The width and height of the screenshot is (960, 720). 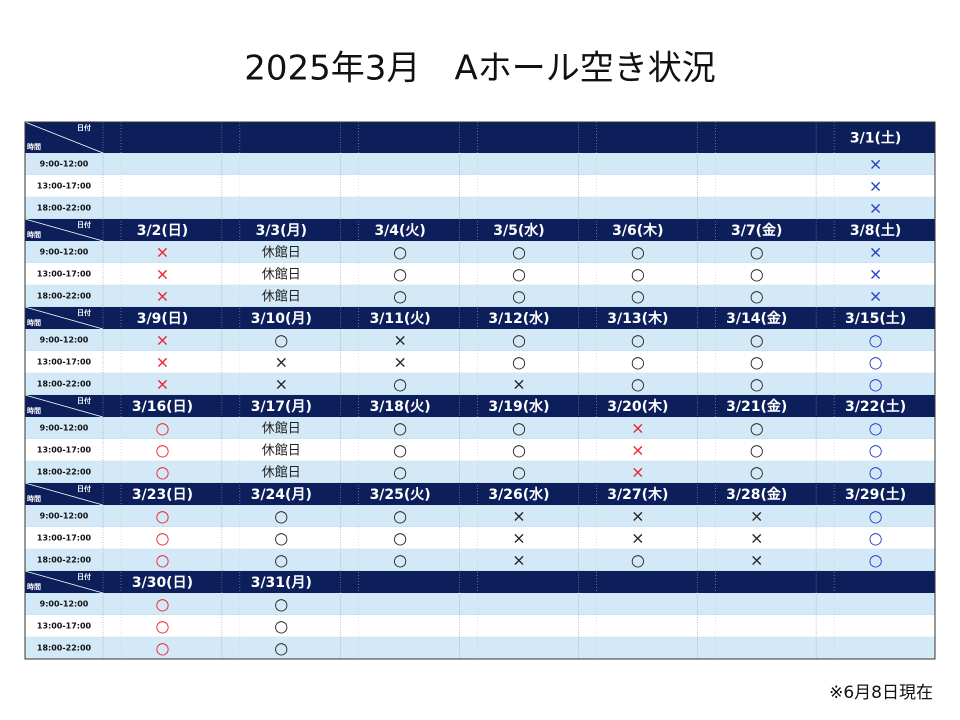 What do you see at coordinates (756, 230) in the screenshot?
I see `day-label: 3/7(金)` at bounding box center [756, 230].